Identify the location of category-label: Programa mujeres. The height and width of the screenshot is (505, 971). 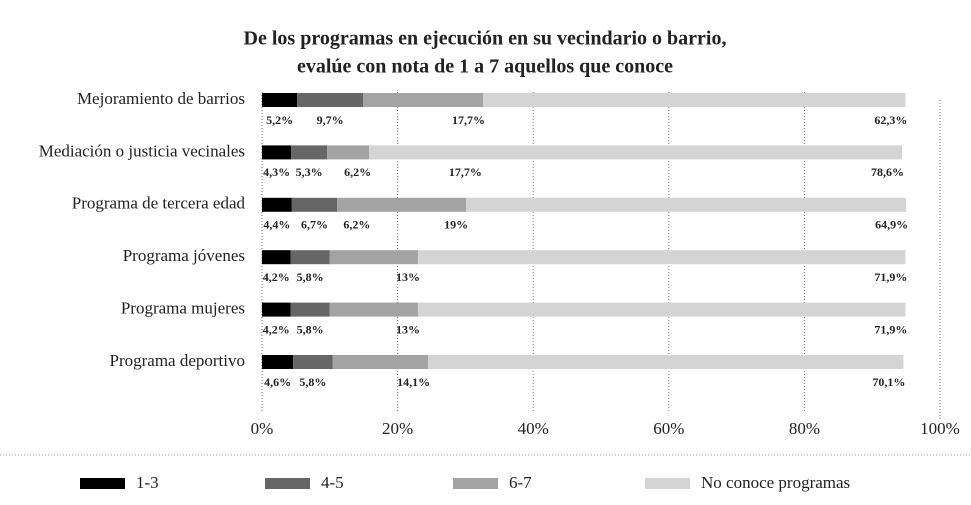
(183, 308).